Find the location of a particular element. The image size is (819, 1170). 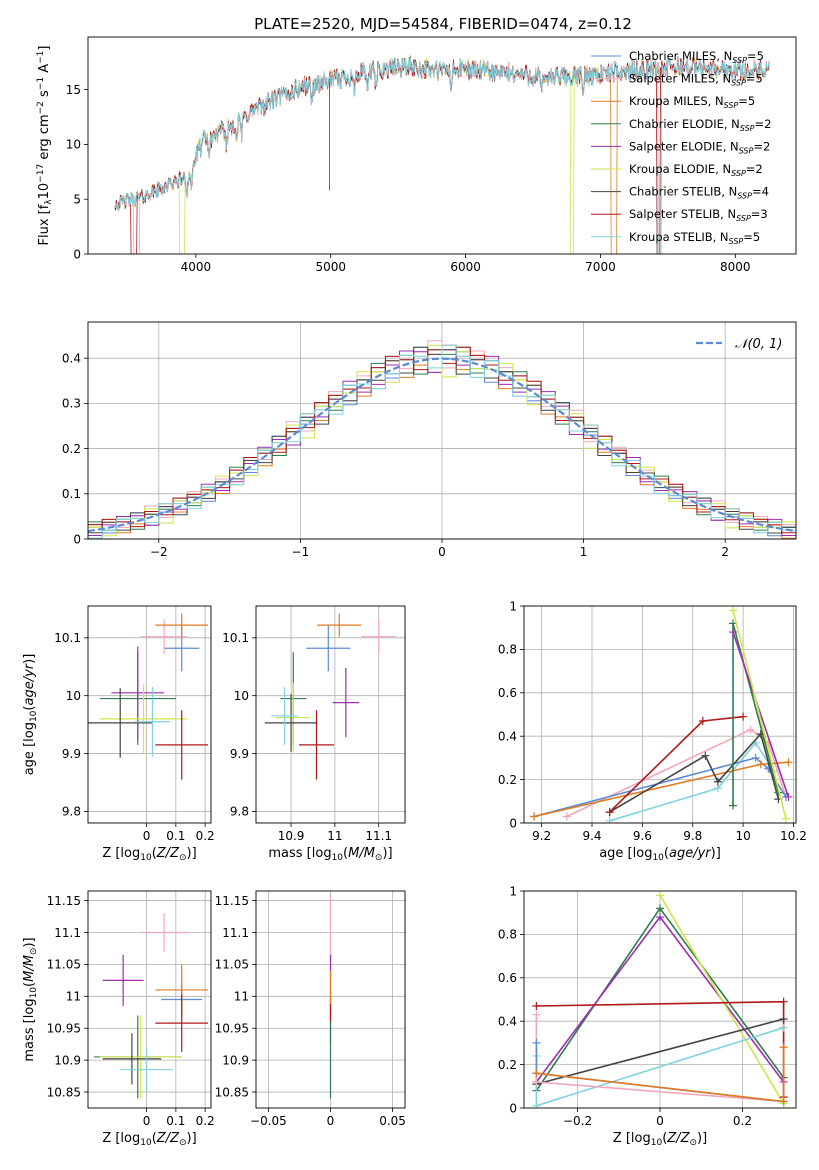

y-tick-label: 10.9 is located at coordinates (67, 1060).